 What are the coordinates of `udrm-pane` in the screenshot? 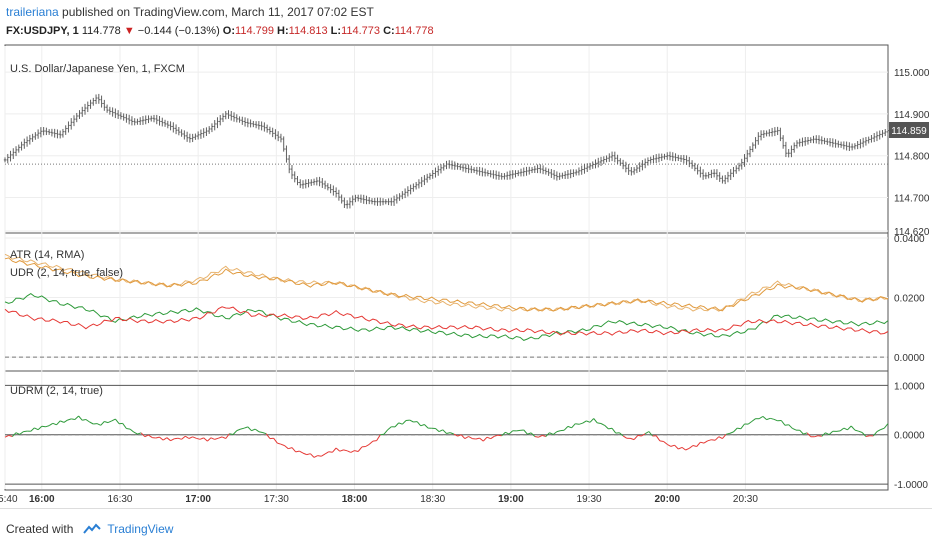 It's located at (446, 436).